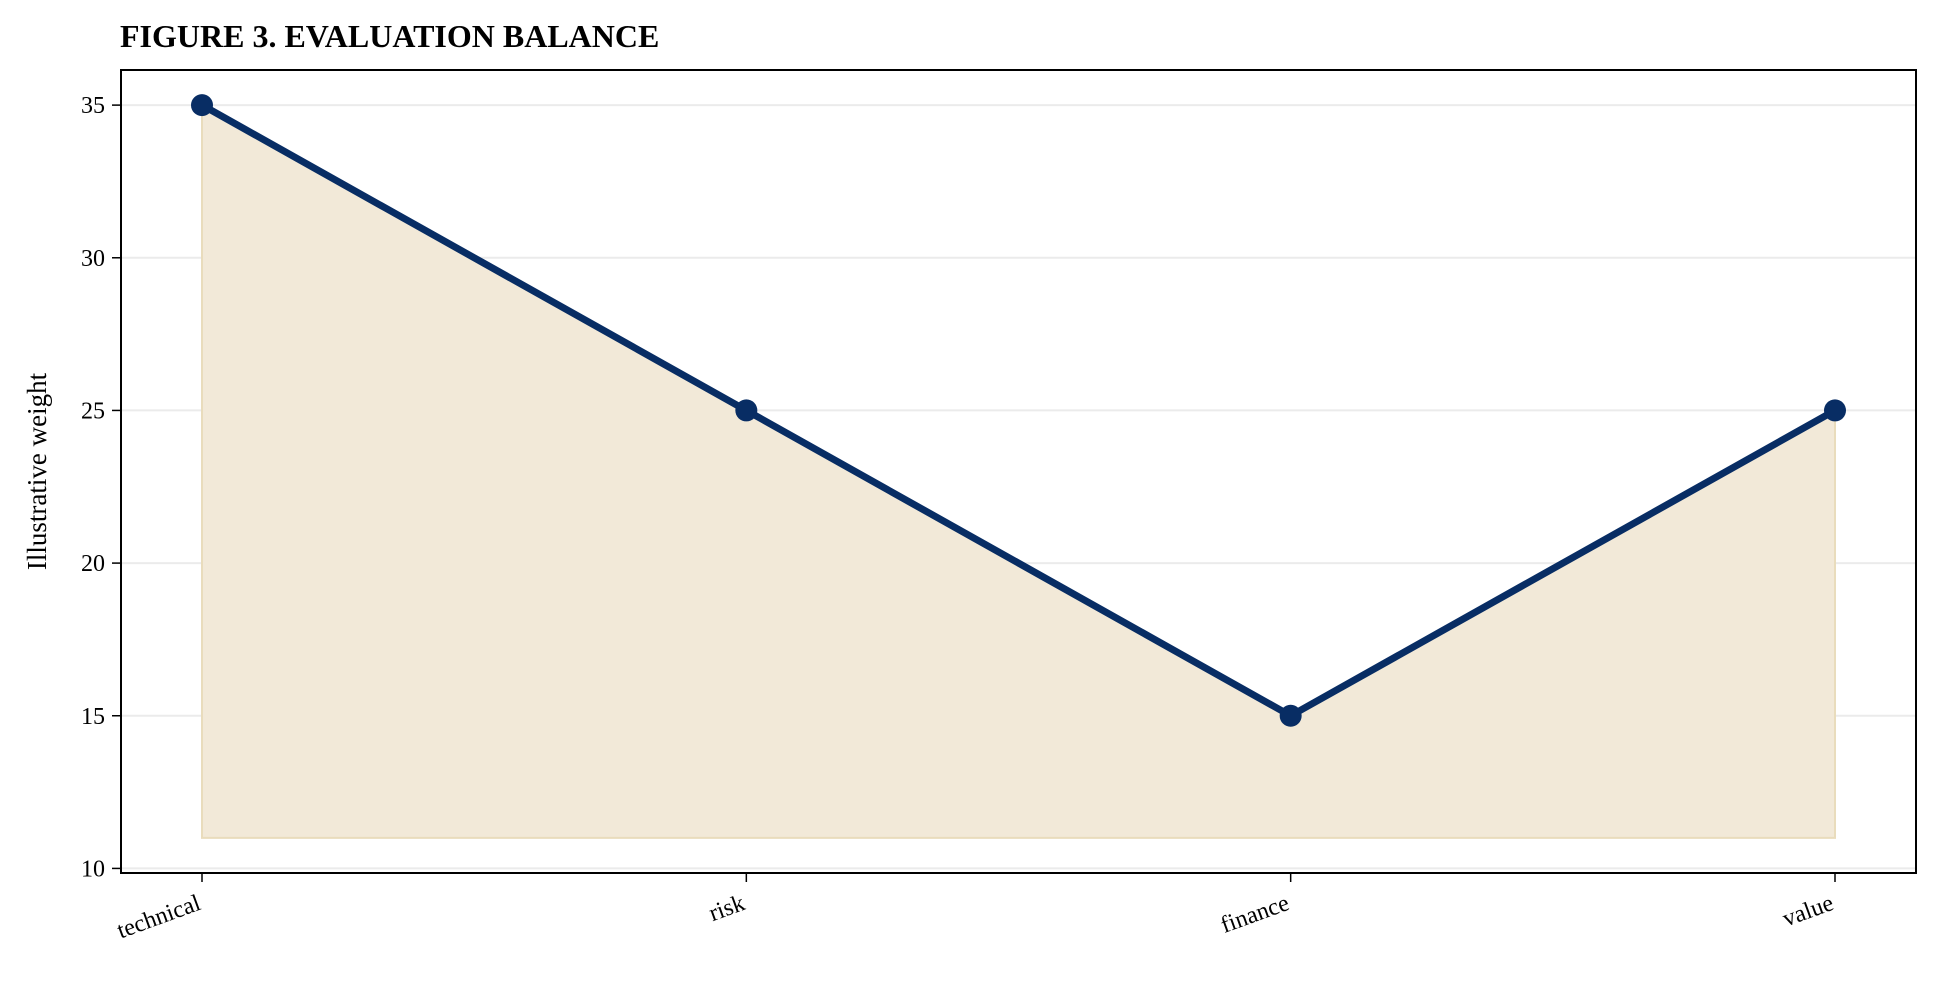 This screenshot has width=1940, height=983. Describe the element at coordinates (93, 106) in the screenshot. I see `y-tick-label: 35` at that location.